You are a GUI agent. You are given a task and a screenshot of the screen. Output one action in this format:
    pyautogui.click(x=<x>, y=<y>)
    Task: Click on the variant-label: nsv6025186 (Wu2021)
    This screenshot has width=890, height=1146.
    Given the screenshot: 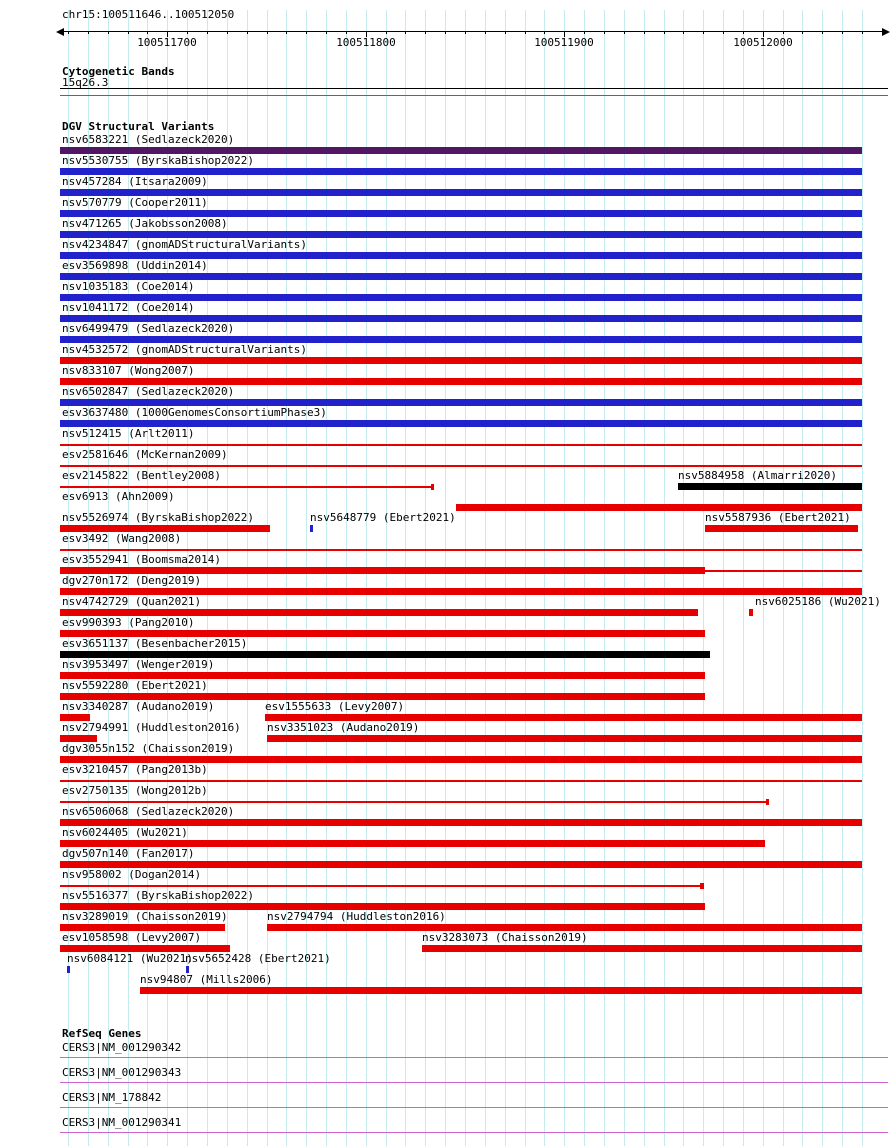 What is the action you would take?
    pyautogui.click(x=818, y=601)
    